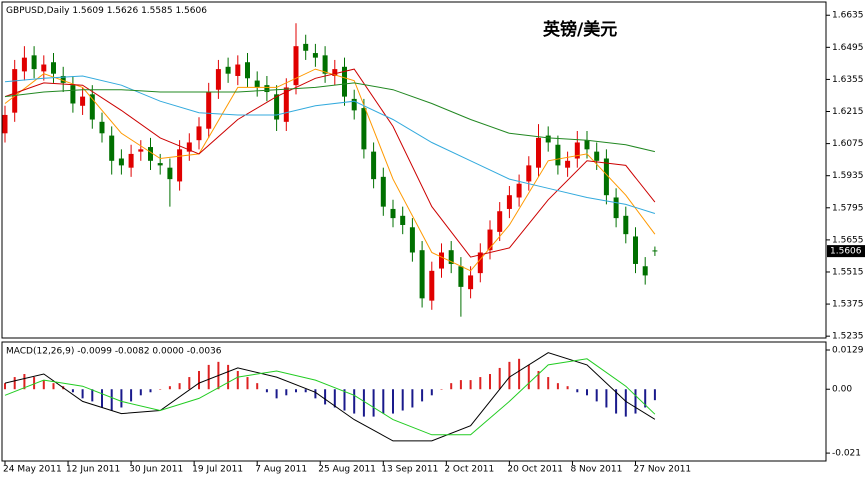 The image size is (866, 478). What do you see at coordinates (88, 11) in the screenshot?
I see `last-open: 1.5609` at bounding box center [88, 11].